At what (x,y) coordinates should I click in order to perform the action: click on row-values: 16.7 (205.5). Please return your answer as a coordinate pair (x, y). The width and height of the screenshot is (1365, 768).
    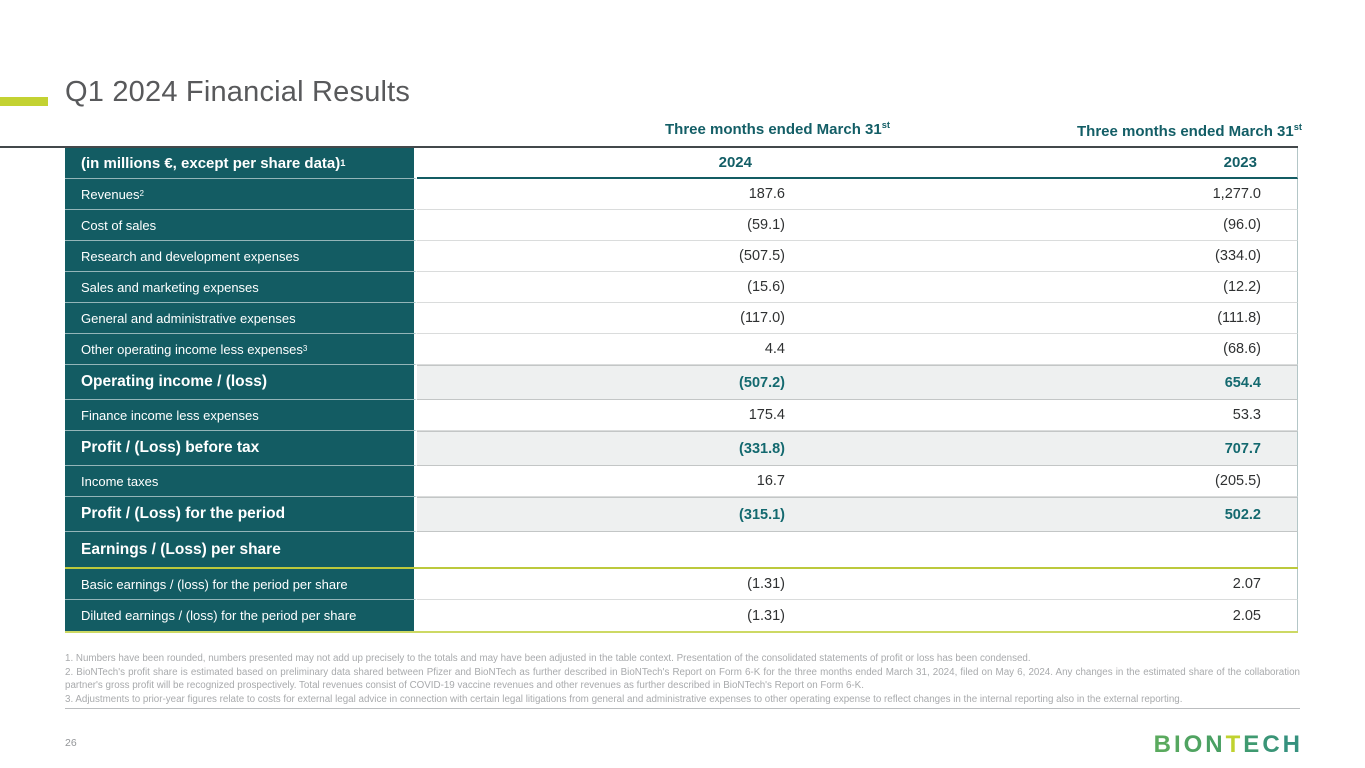
    Looking at the image, I should click on (857, 481).